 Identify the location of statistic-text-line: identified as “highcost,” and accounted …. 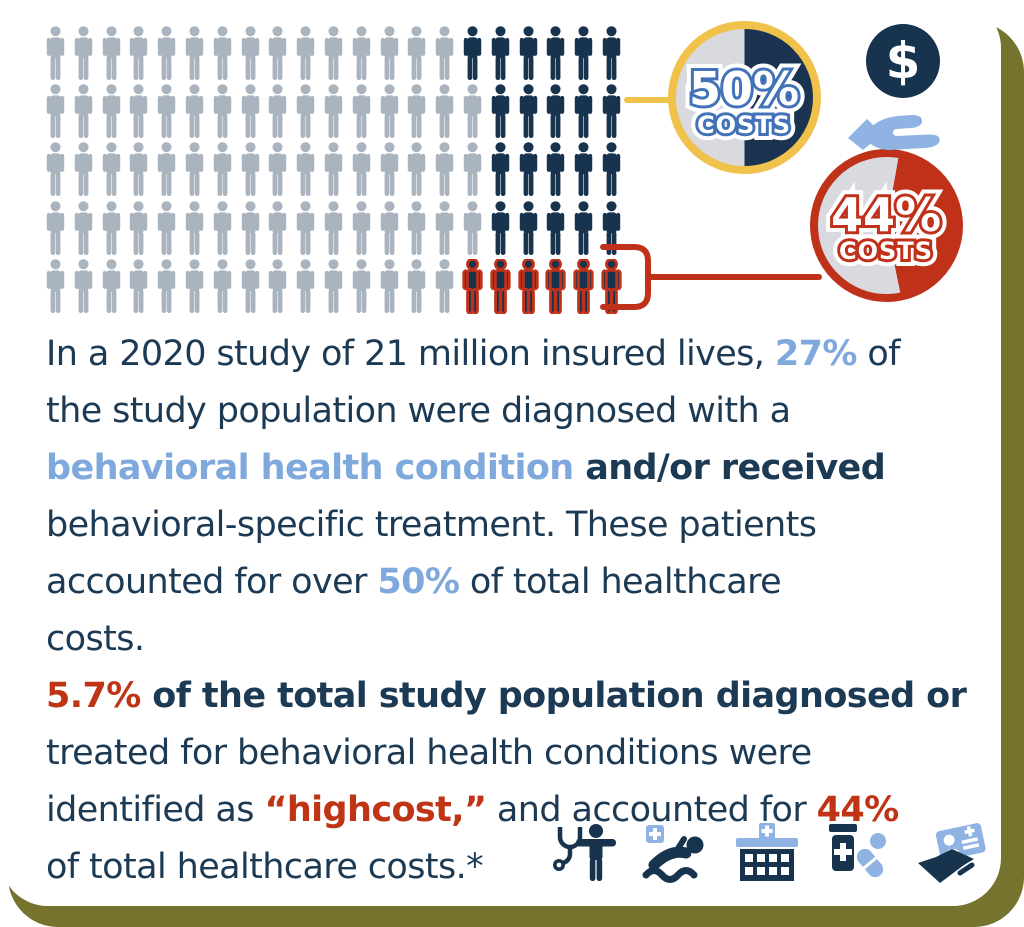
(472, 810).